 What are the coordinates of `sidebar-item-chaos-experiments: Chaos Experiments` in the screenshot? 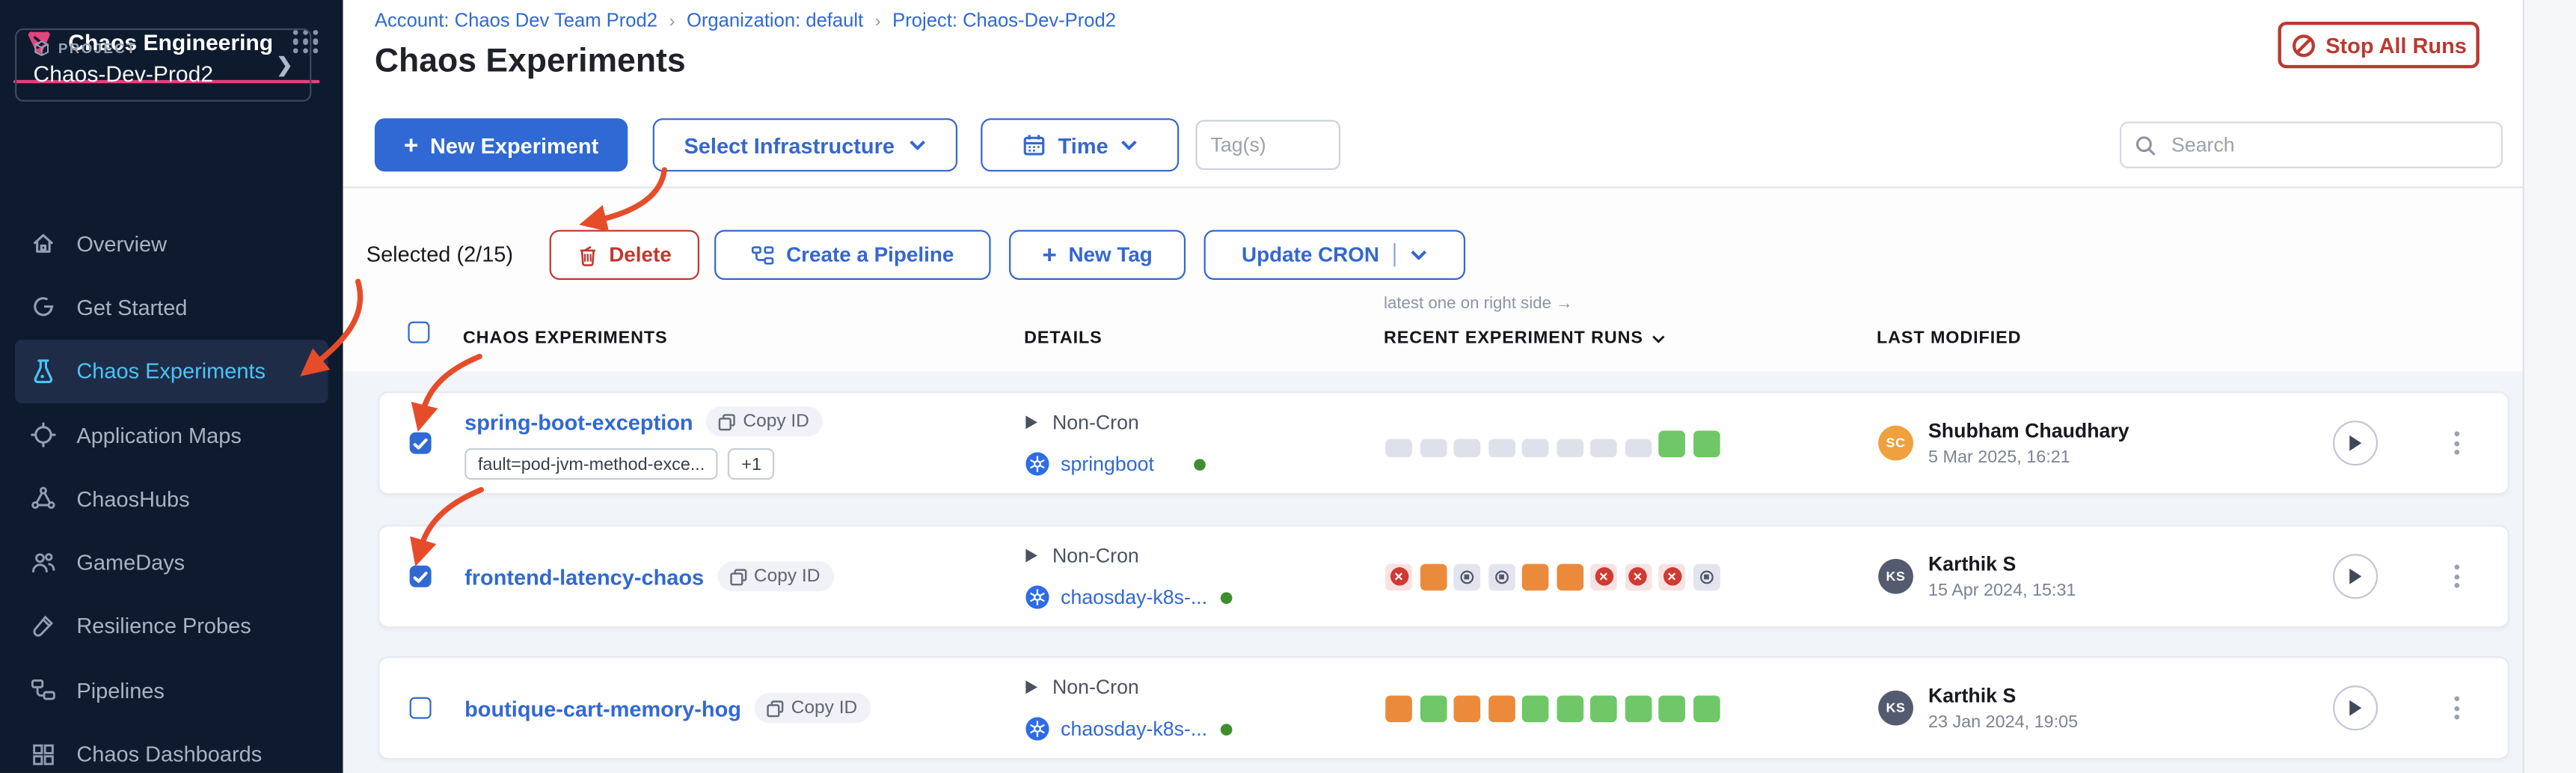 It's located at (171, 371).